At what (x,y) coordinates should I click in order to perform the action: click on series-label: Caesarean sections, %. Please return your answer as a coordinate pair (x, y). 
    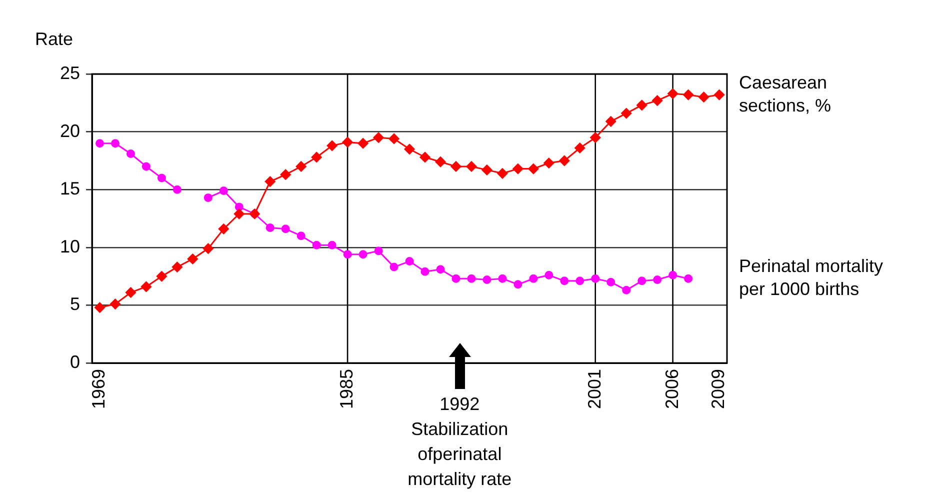
    Looking at the image, I should click on (785, 94).